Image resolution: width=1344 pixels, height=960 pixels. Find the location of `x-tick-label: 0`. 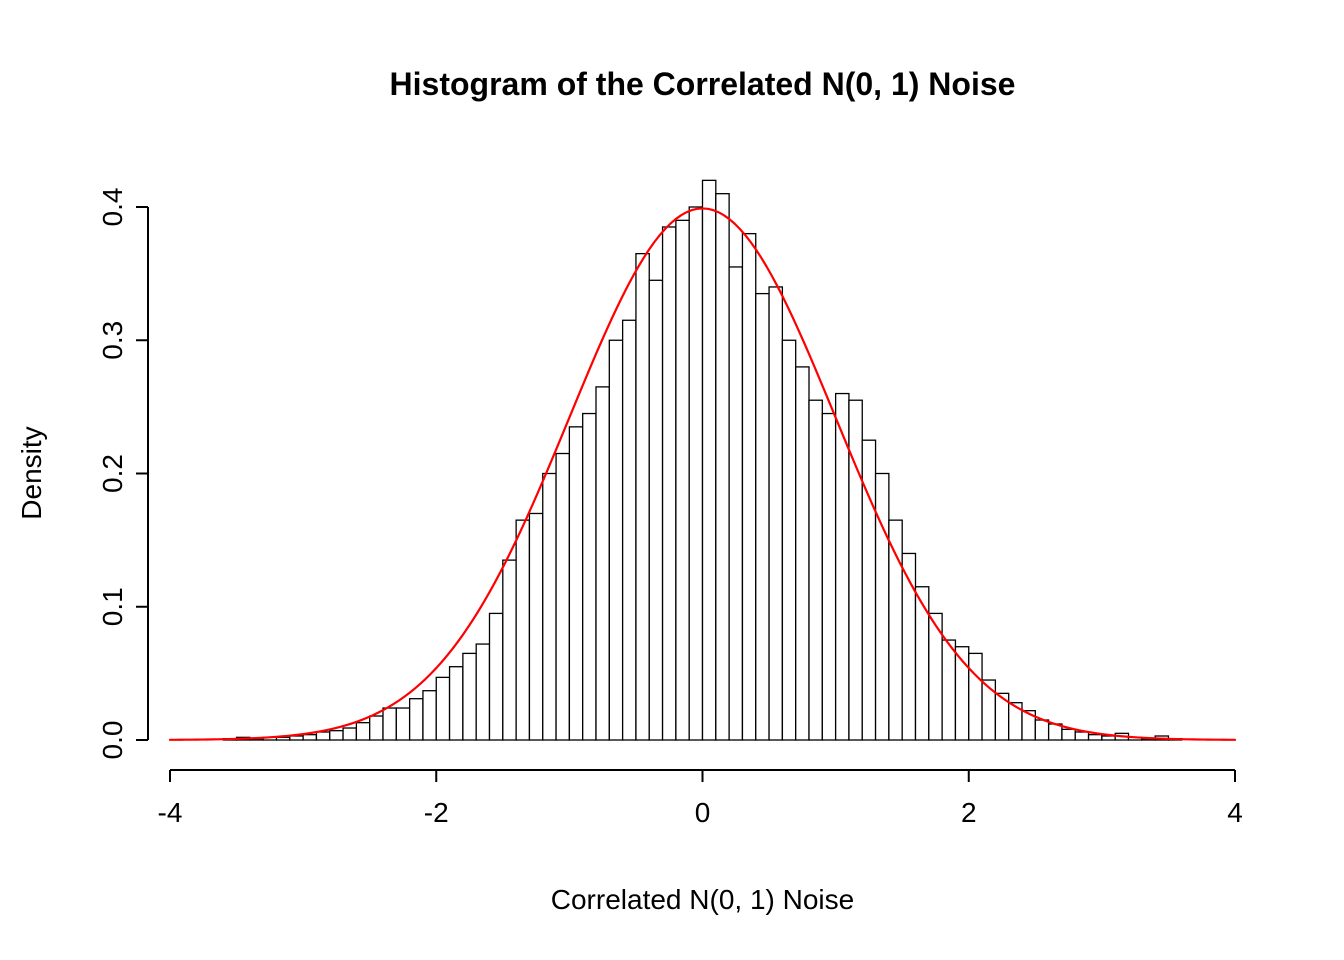

x-tick-label: 0 is located at coordinates (703, 812).